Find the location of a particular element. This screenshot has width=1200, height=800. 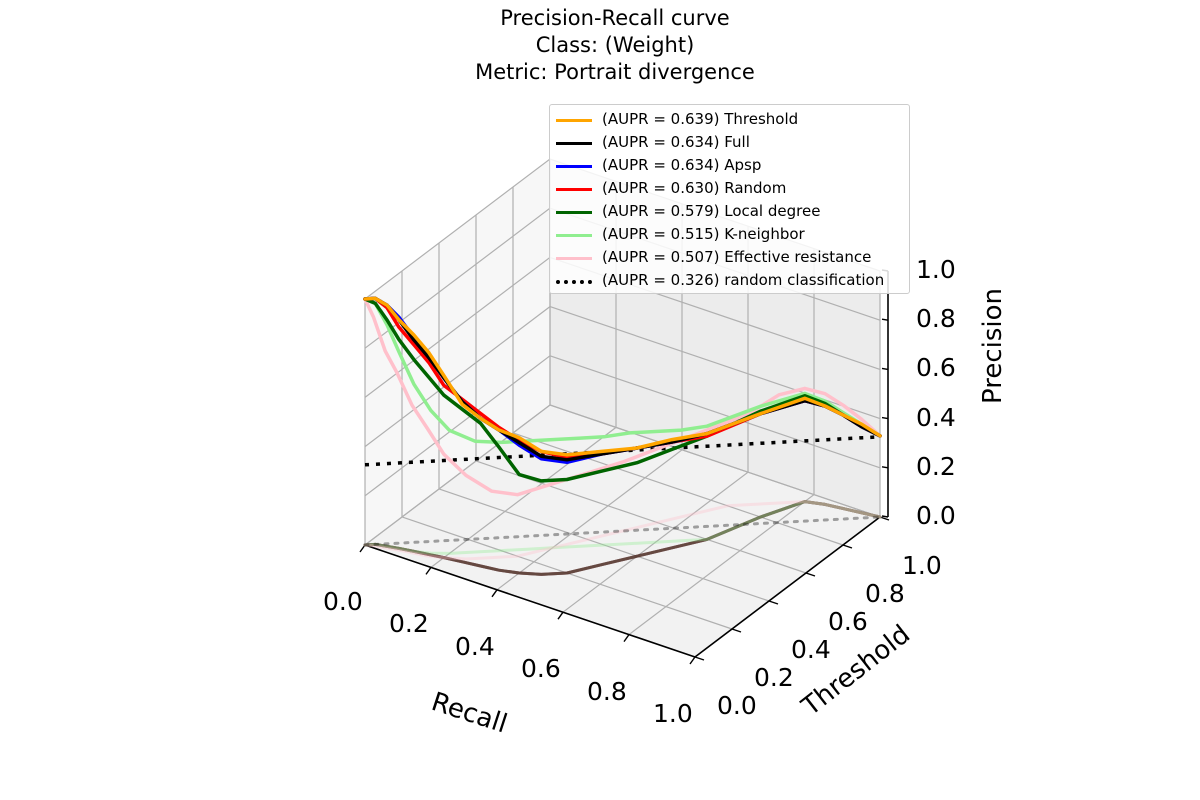

legend-item: (AUPR = 0.639) Threshold is located at coordinates (729, 120).